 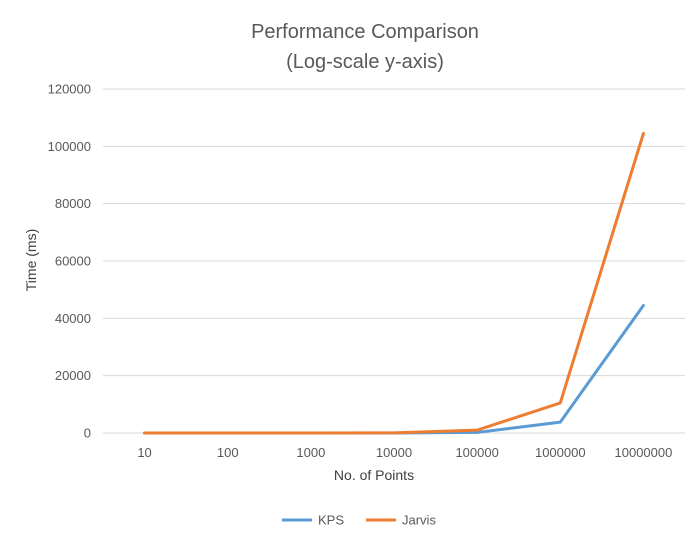 I want to click on x-tick-label: 1000, so click(x=310, y=452).